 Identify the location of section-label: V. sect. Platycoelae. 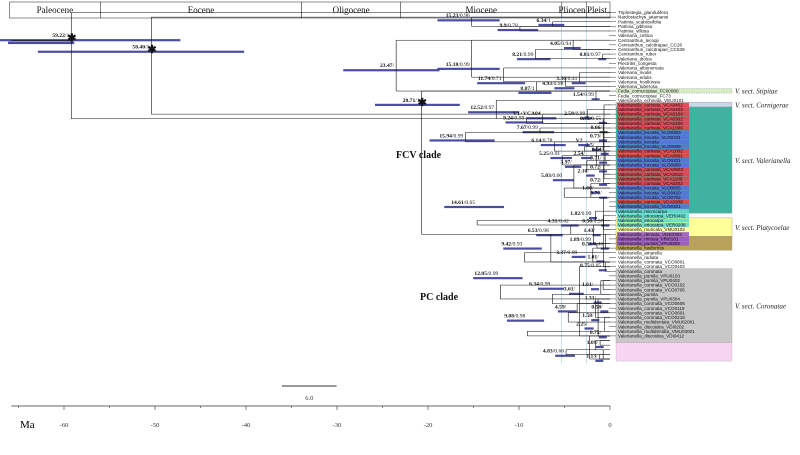
(762, 228).